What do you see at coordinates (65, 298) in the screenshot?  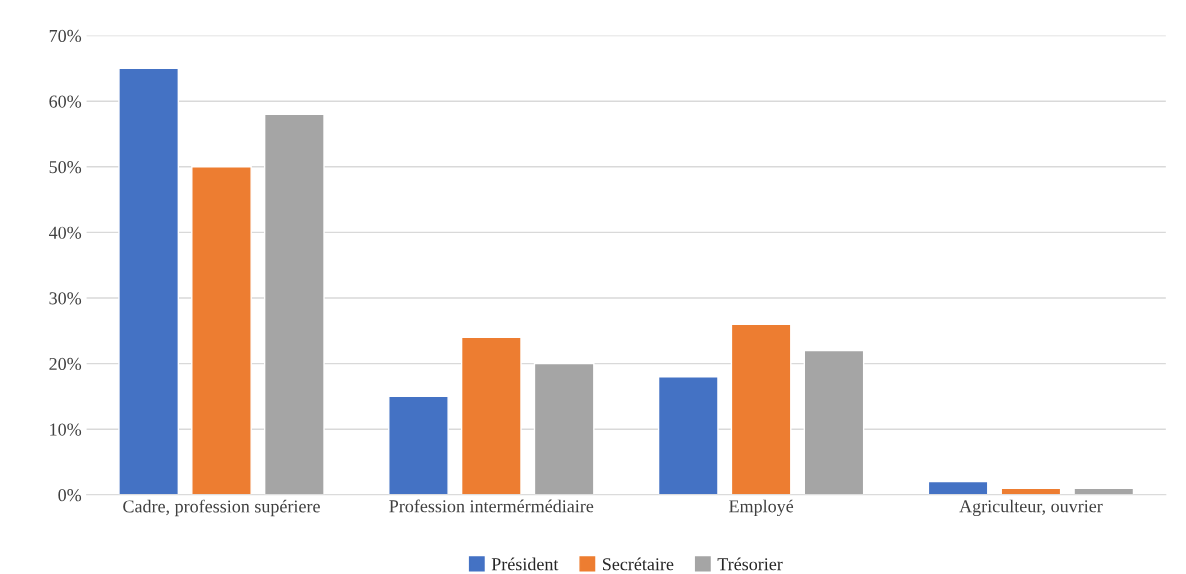 I see `y-tick-label: 30%` at bounding box center [65, 298].